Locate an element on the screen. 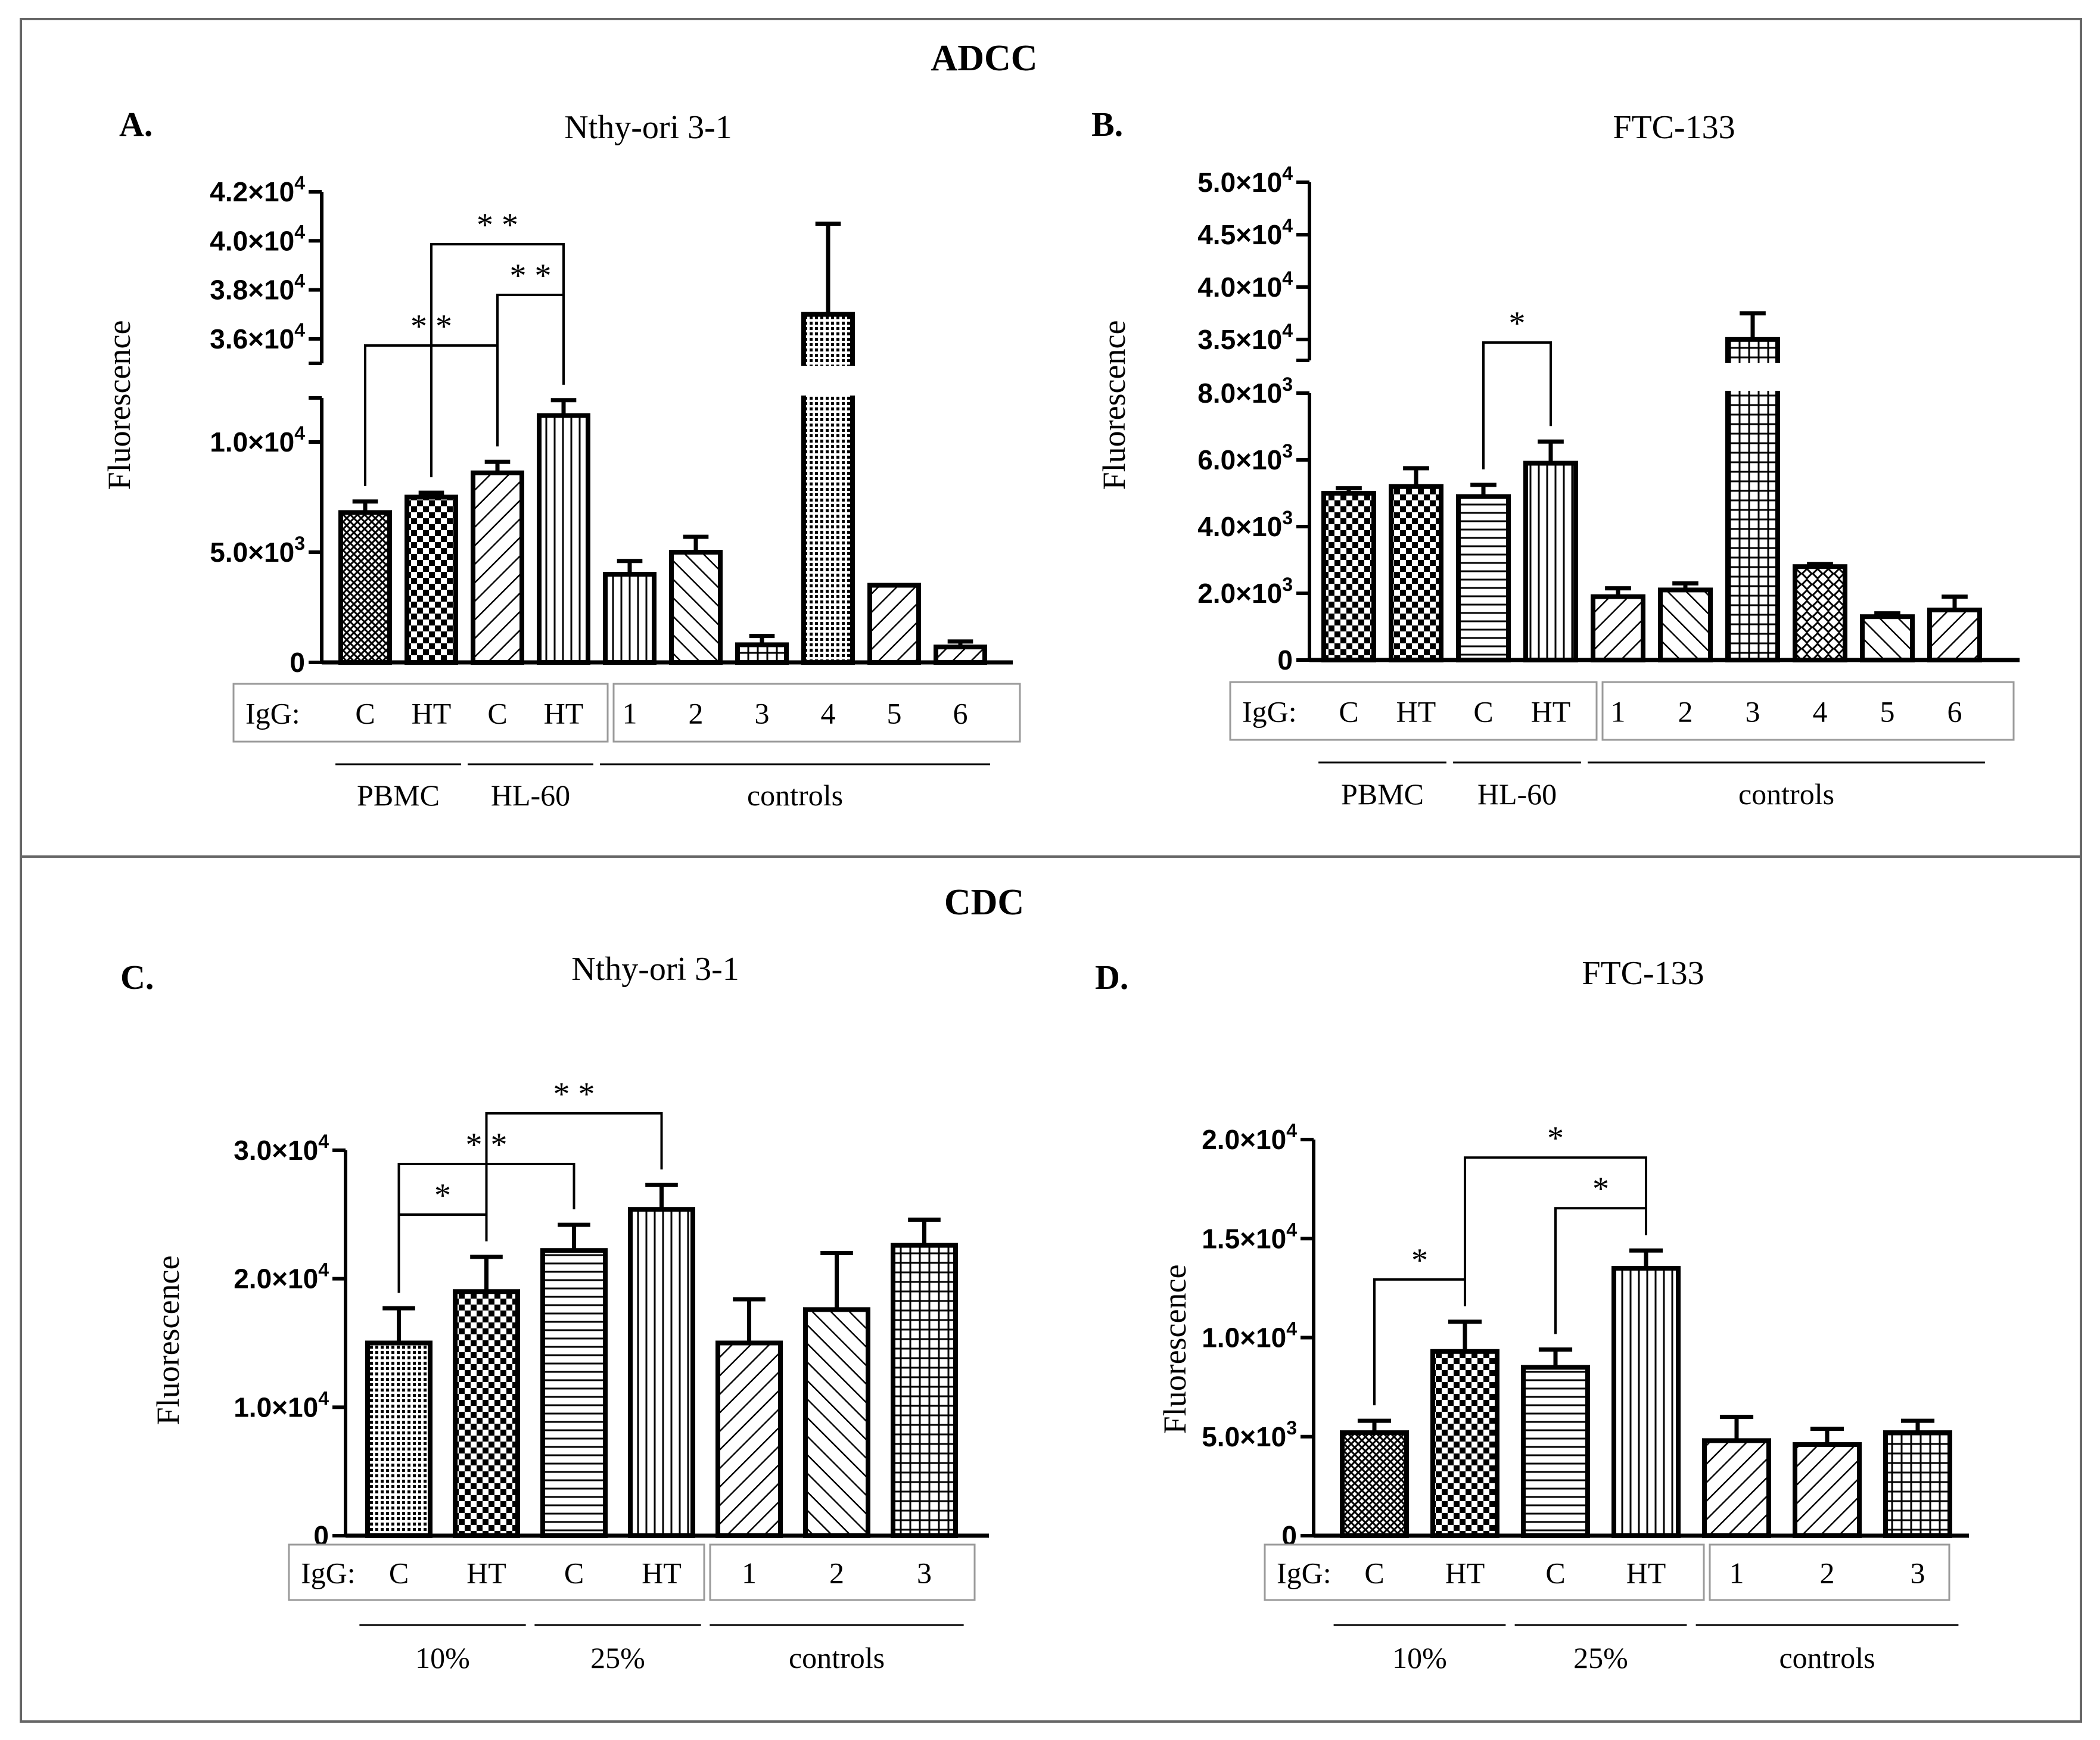 This screenshot has height=1740, width=2100. panel-title: FTC-133 is located at coordinates (1643, 973).